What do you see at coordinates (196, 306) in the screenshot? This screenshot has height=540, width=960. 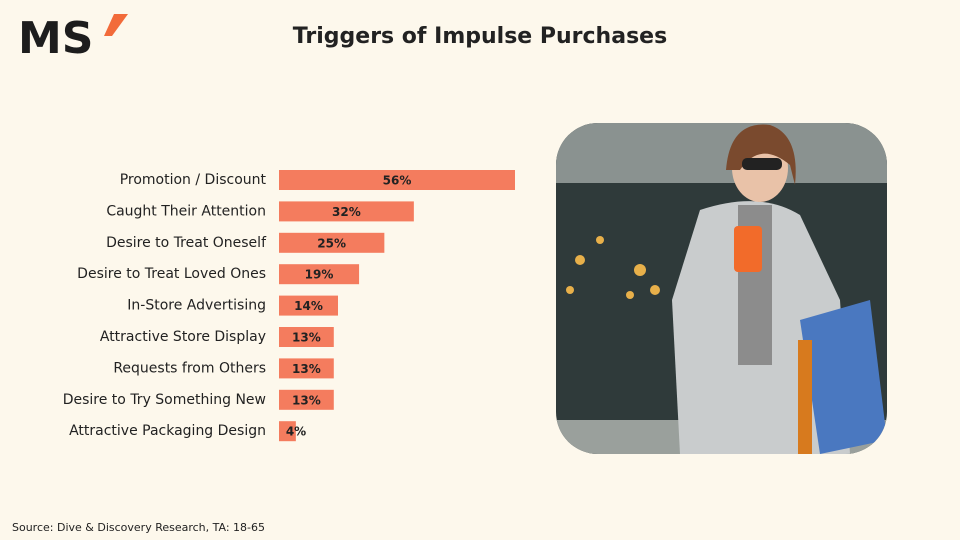 I see `category-label: In-Store Advertising` at bounding box center [196, 306].